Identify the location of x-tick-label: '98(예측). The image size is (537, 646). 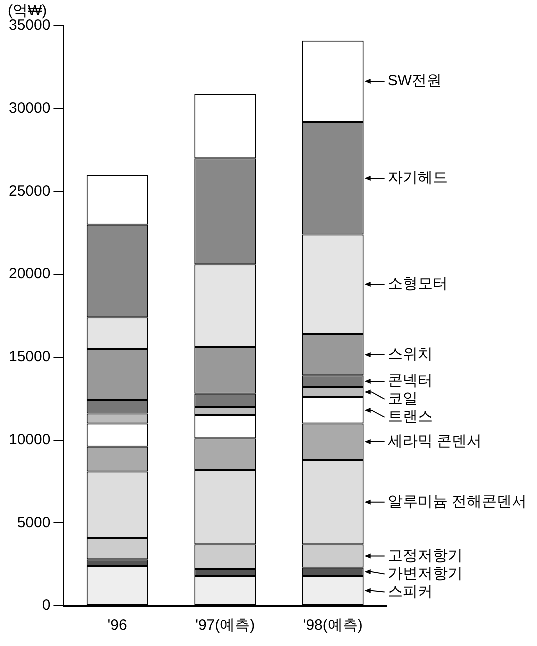
(333, 625).